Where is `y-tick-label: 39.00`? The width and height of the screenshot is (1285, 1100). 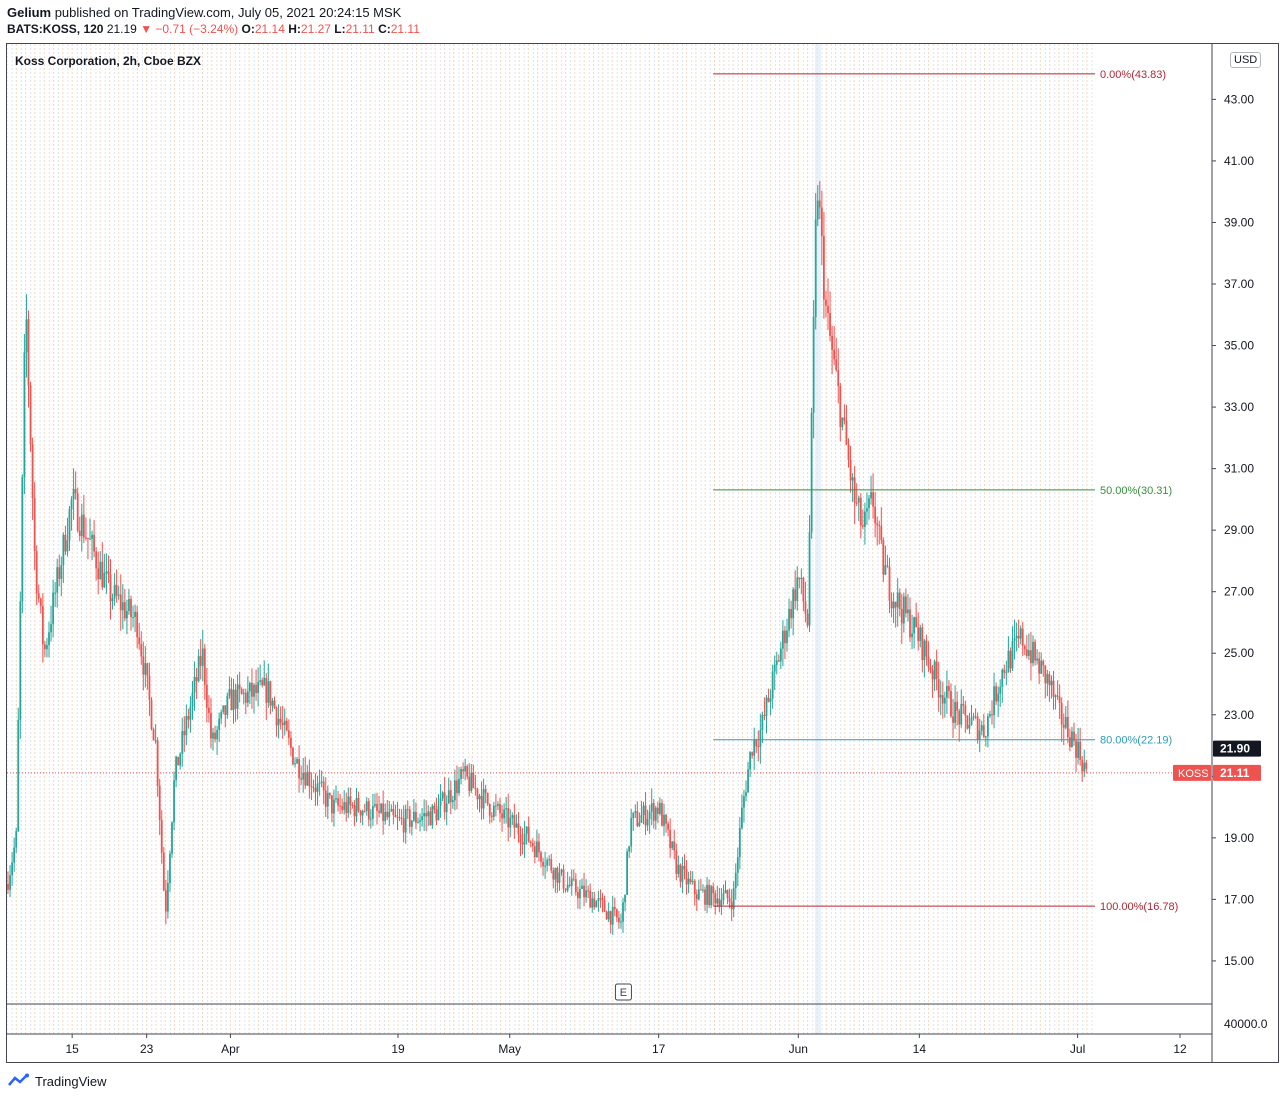
y-tick-label: 39.00 is located at coordinates (1239, 222).